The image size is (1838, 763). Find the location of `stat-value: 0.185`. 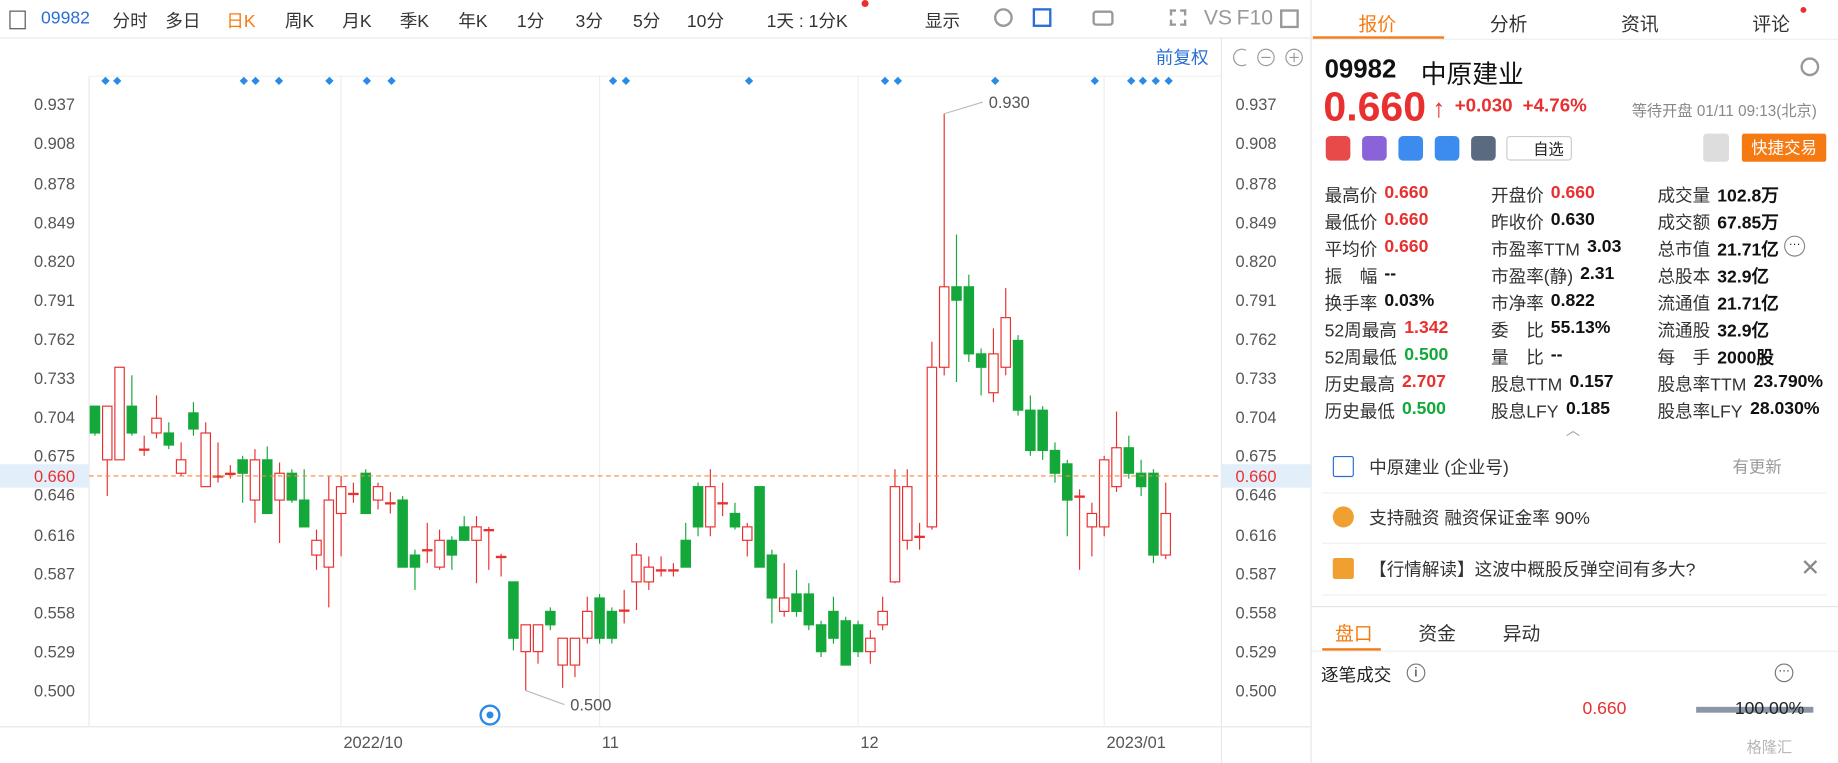

stat-value: 0.185 is located at coordinates (1588, 408).